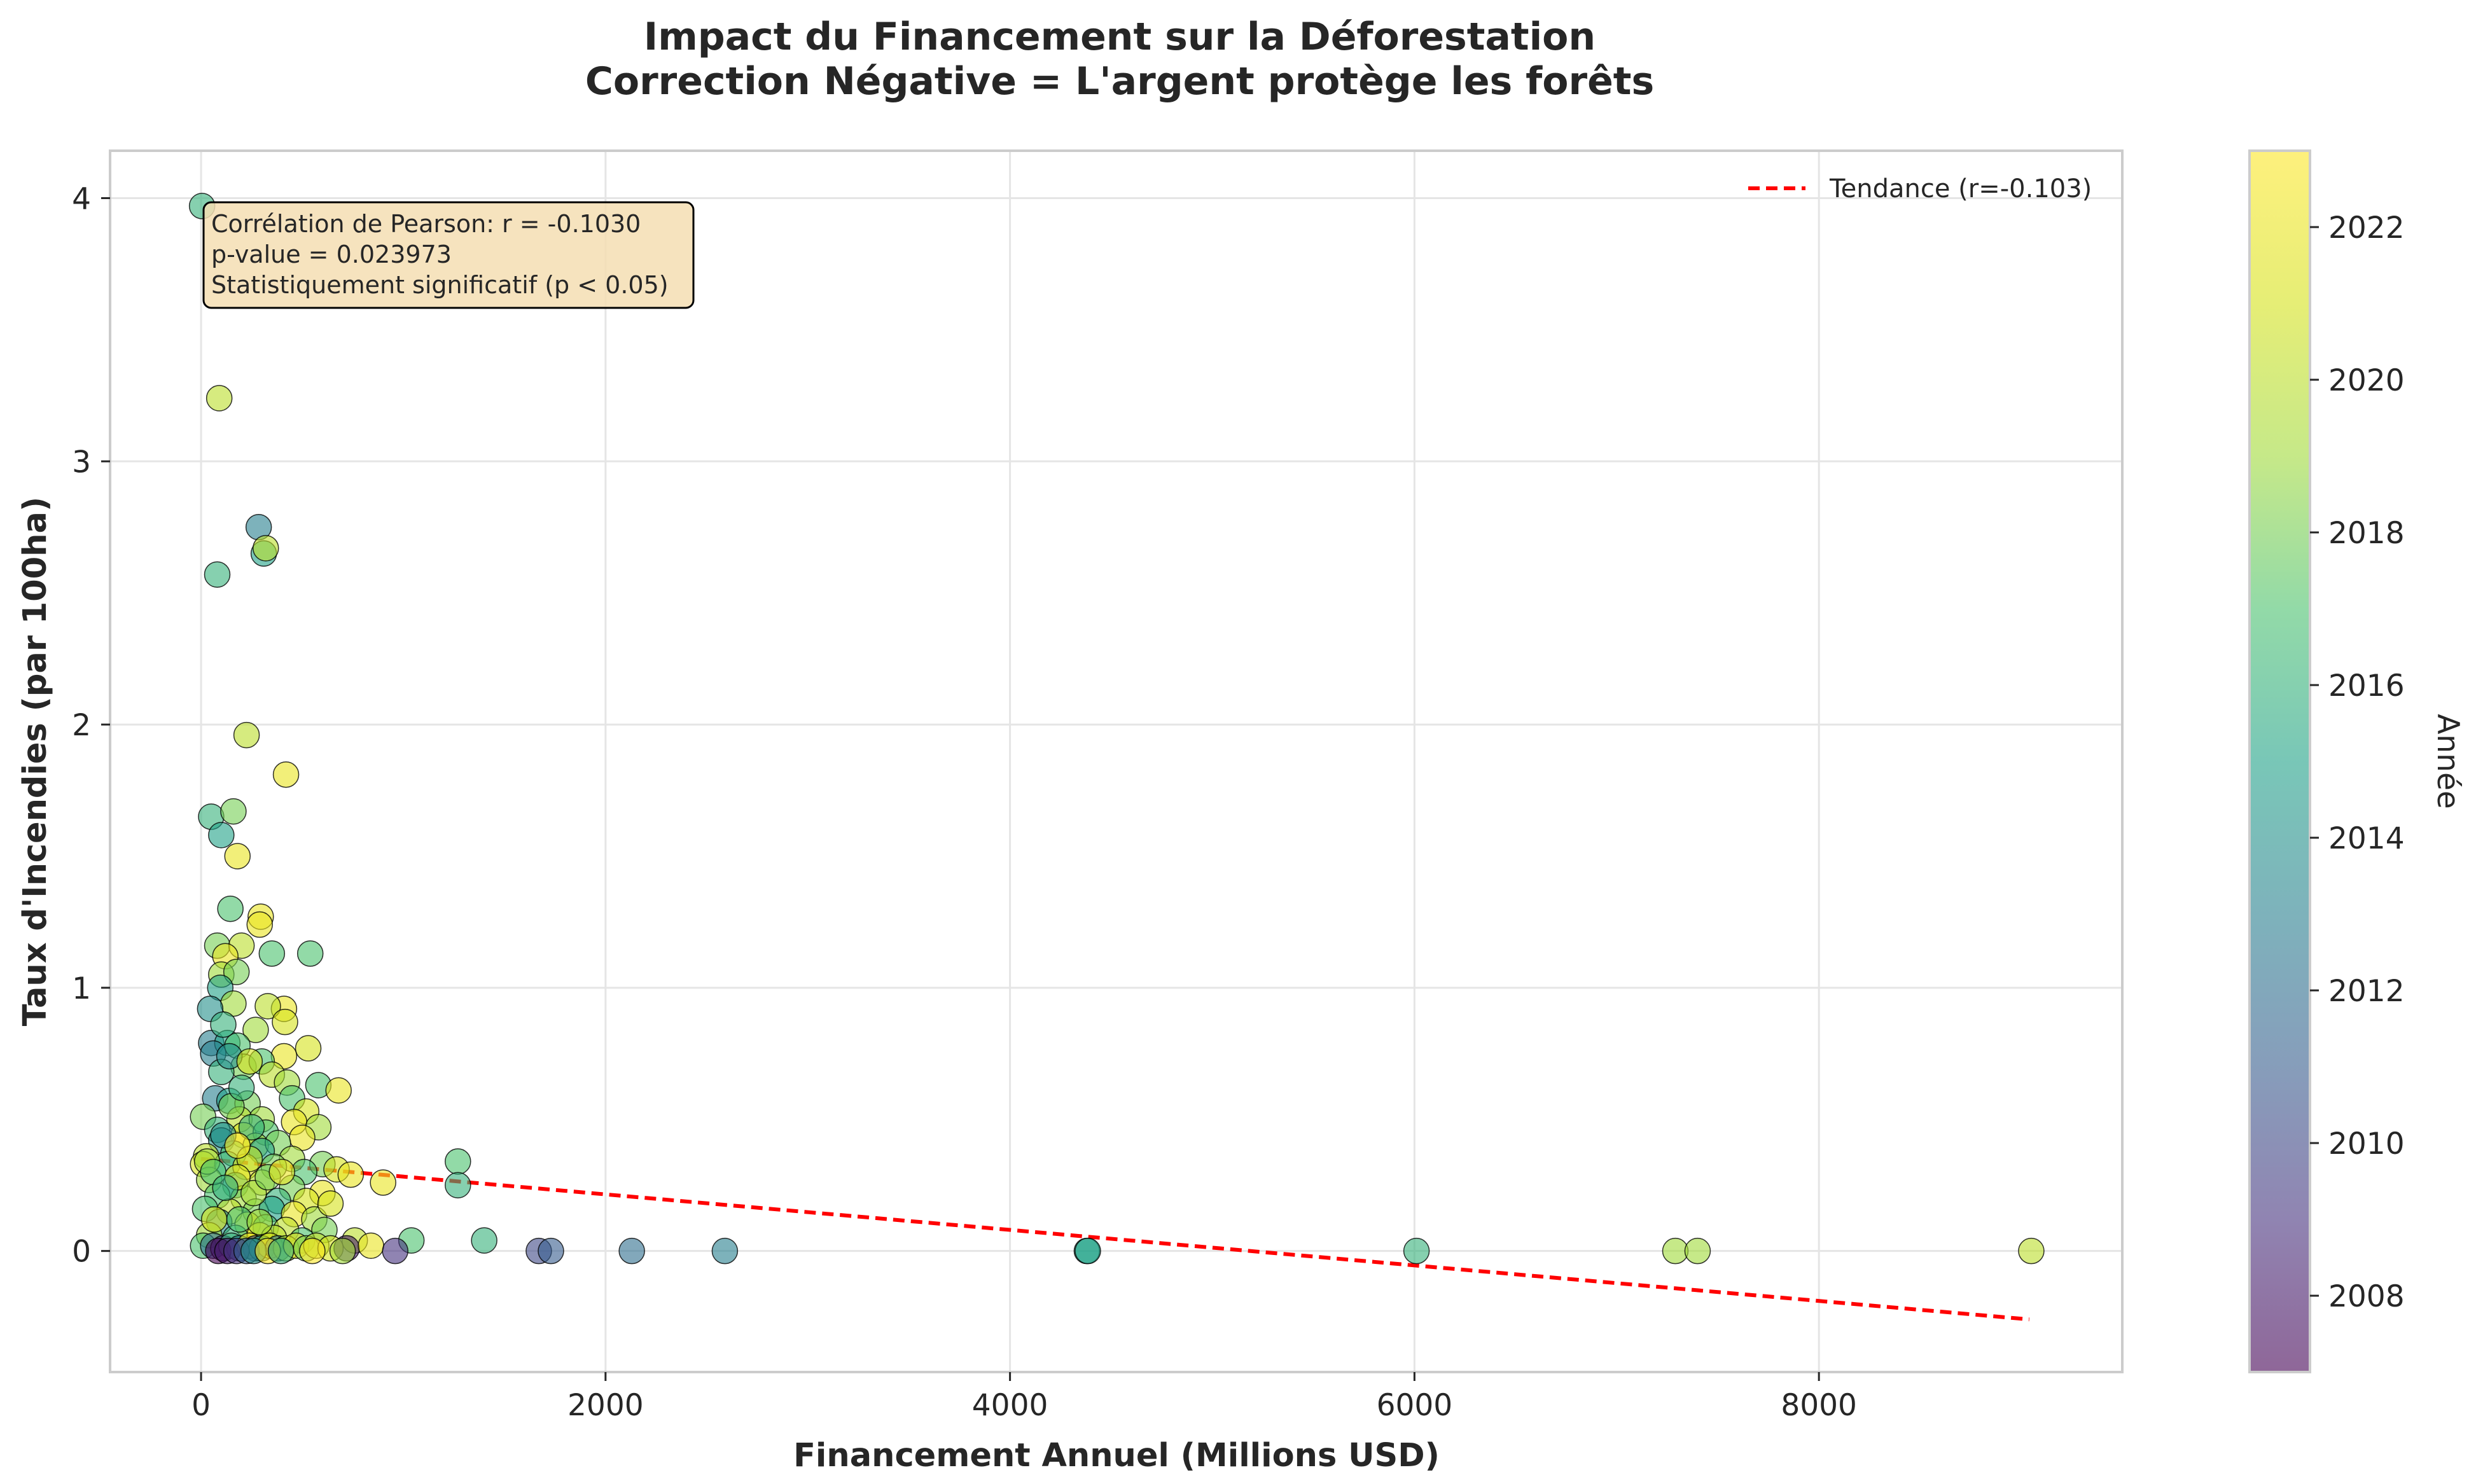 The width and height of the screenshot is (2469, 1484). I want to click on colorbar-tick-label: 2018, so click(2366, 533).